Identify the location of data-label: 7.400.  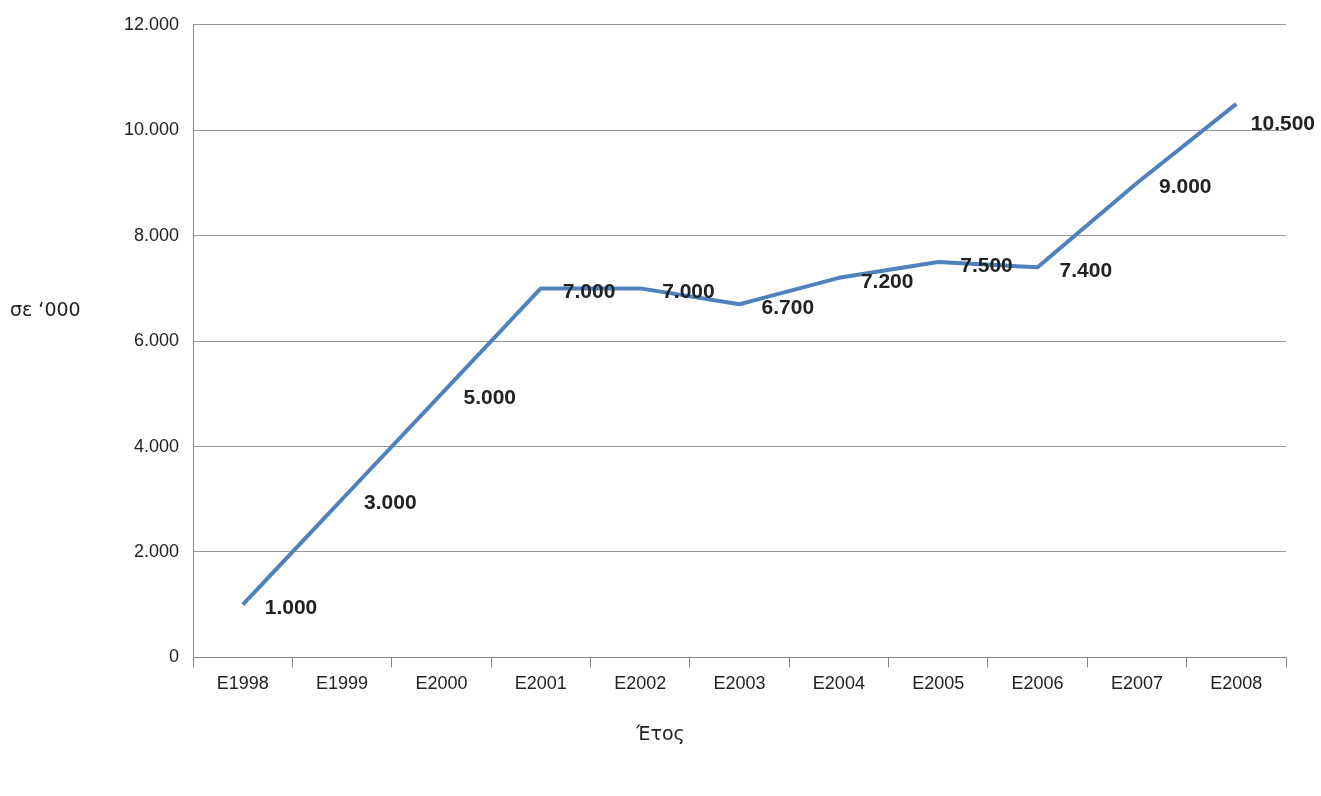
(1086, 270).